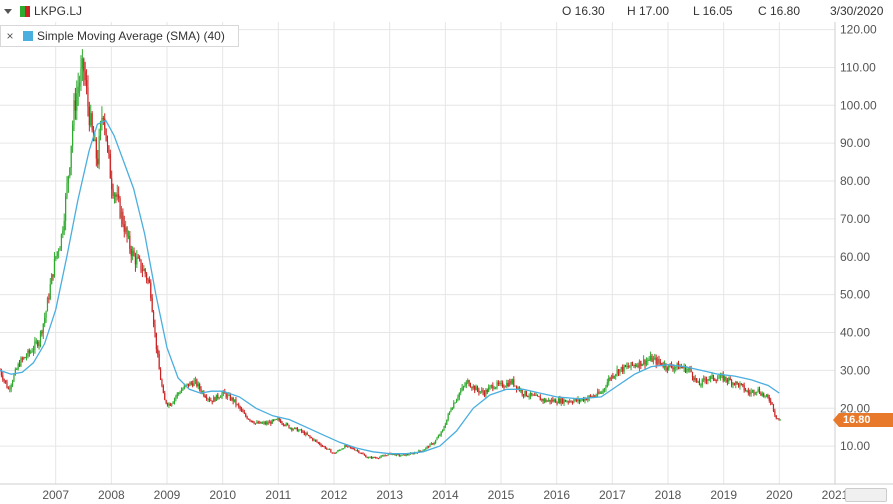 Image resolution: width=893 pixels, height=504 pixels. Describe the element at coordinates (131, 36) in the screenshot. I see `indicator-label: Simple Moving Average (SMA) (40)` at that location.